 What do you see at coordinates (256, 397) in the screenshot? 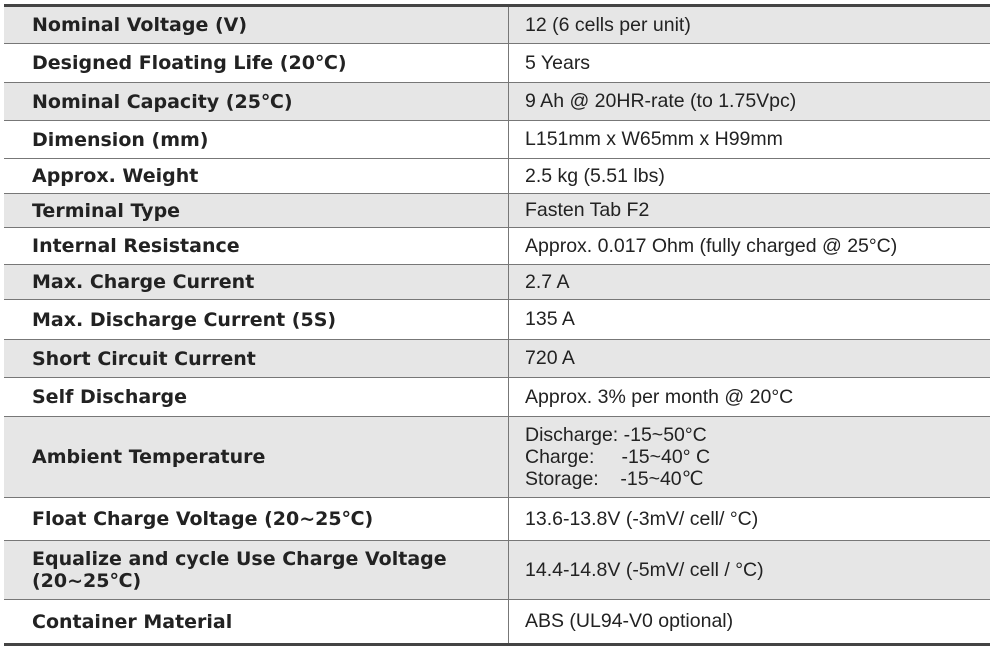
I see `spec-label: Self Discharge` at bounding box center [256, 397].